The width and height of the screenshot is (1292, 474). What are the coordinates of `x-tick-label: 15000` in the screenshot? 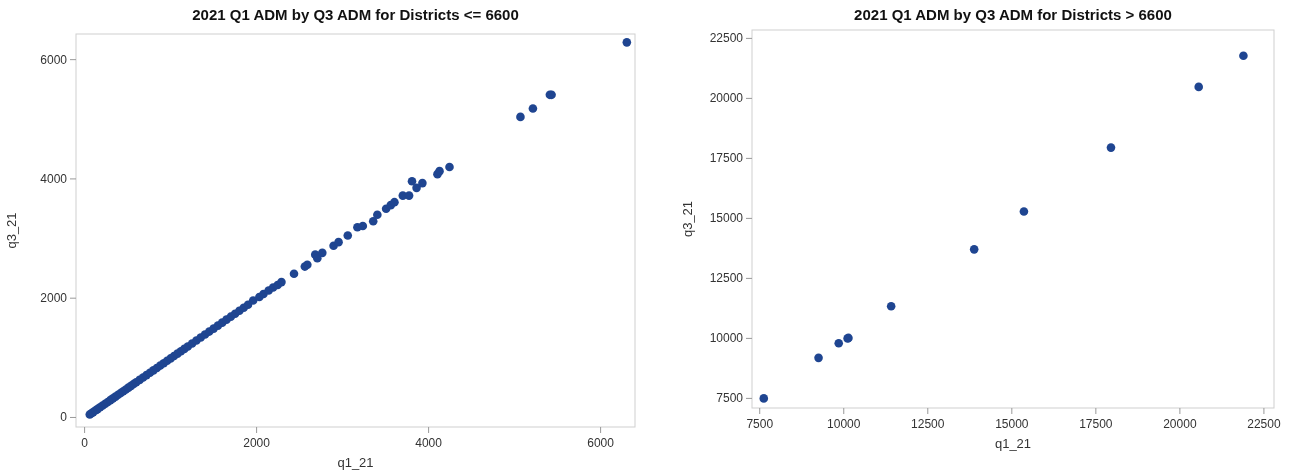 It's located at (1012, 424).